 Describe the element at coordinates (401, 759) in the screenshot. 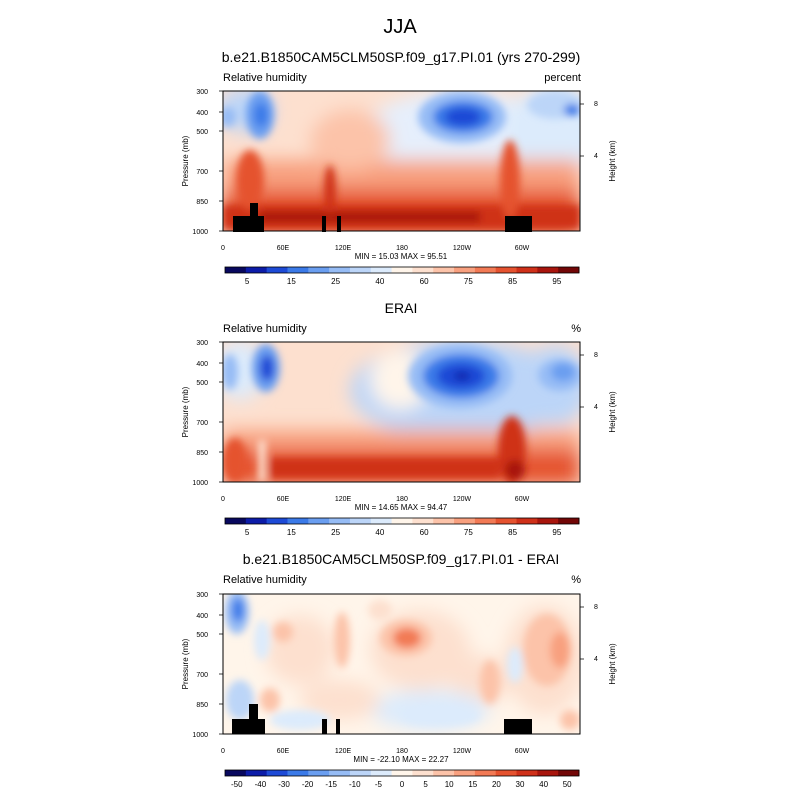

I see `min-max-label: MIN = -22.10 MAX = 22.27` at that location.